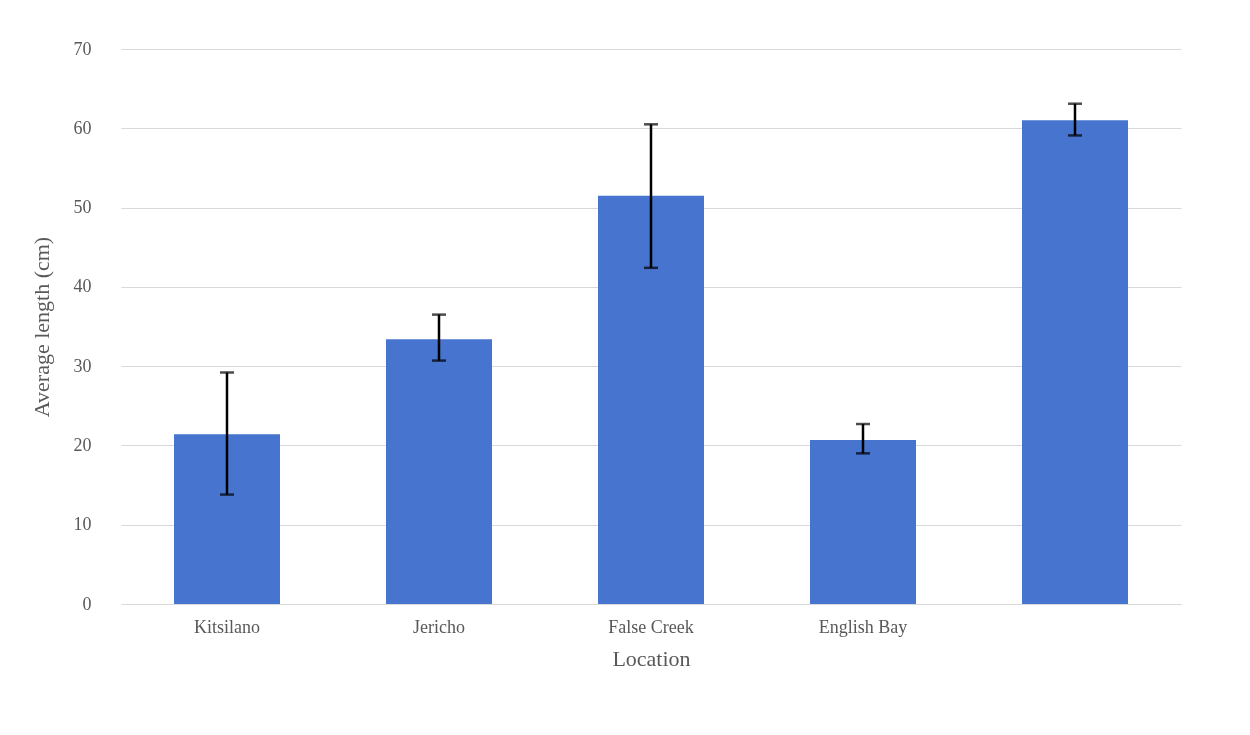  Describe the element at coordinates (82, 444) in the screenshot. I see `y-tick-label: 20` at that location.